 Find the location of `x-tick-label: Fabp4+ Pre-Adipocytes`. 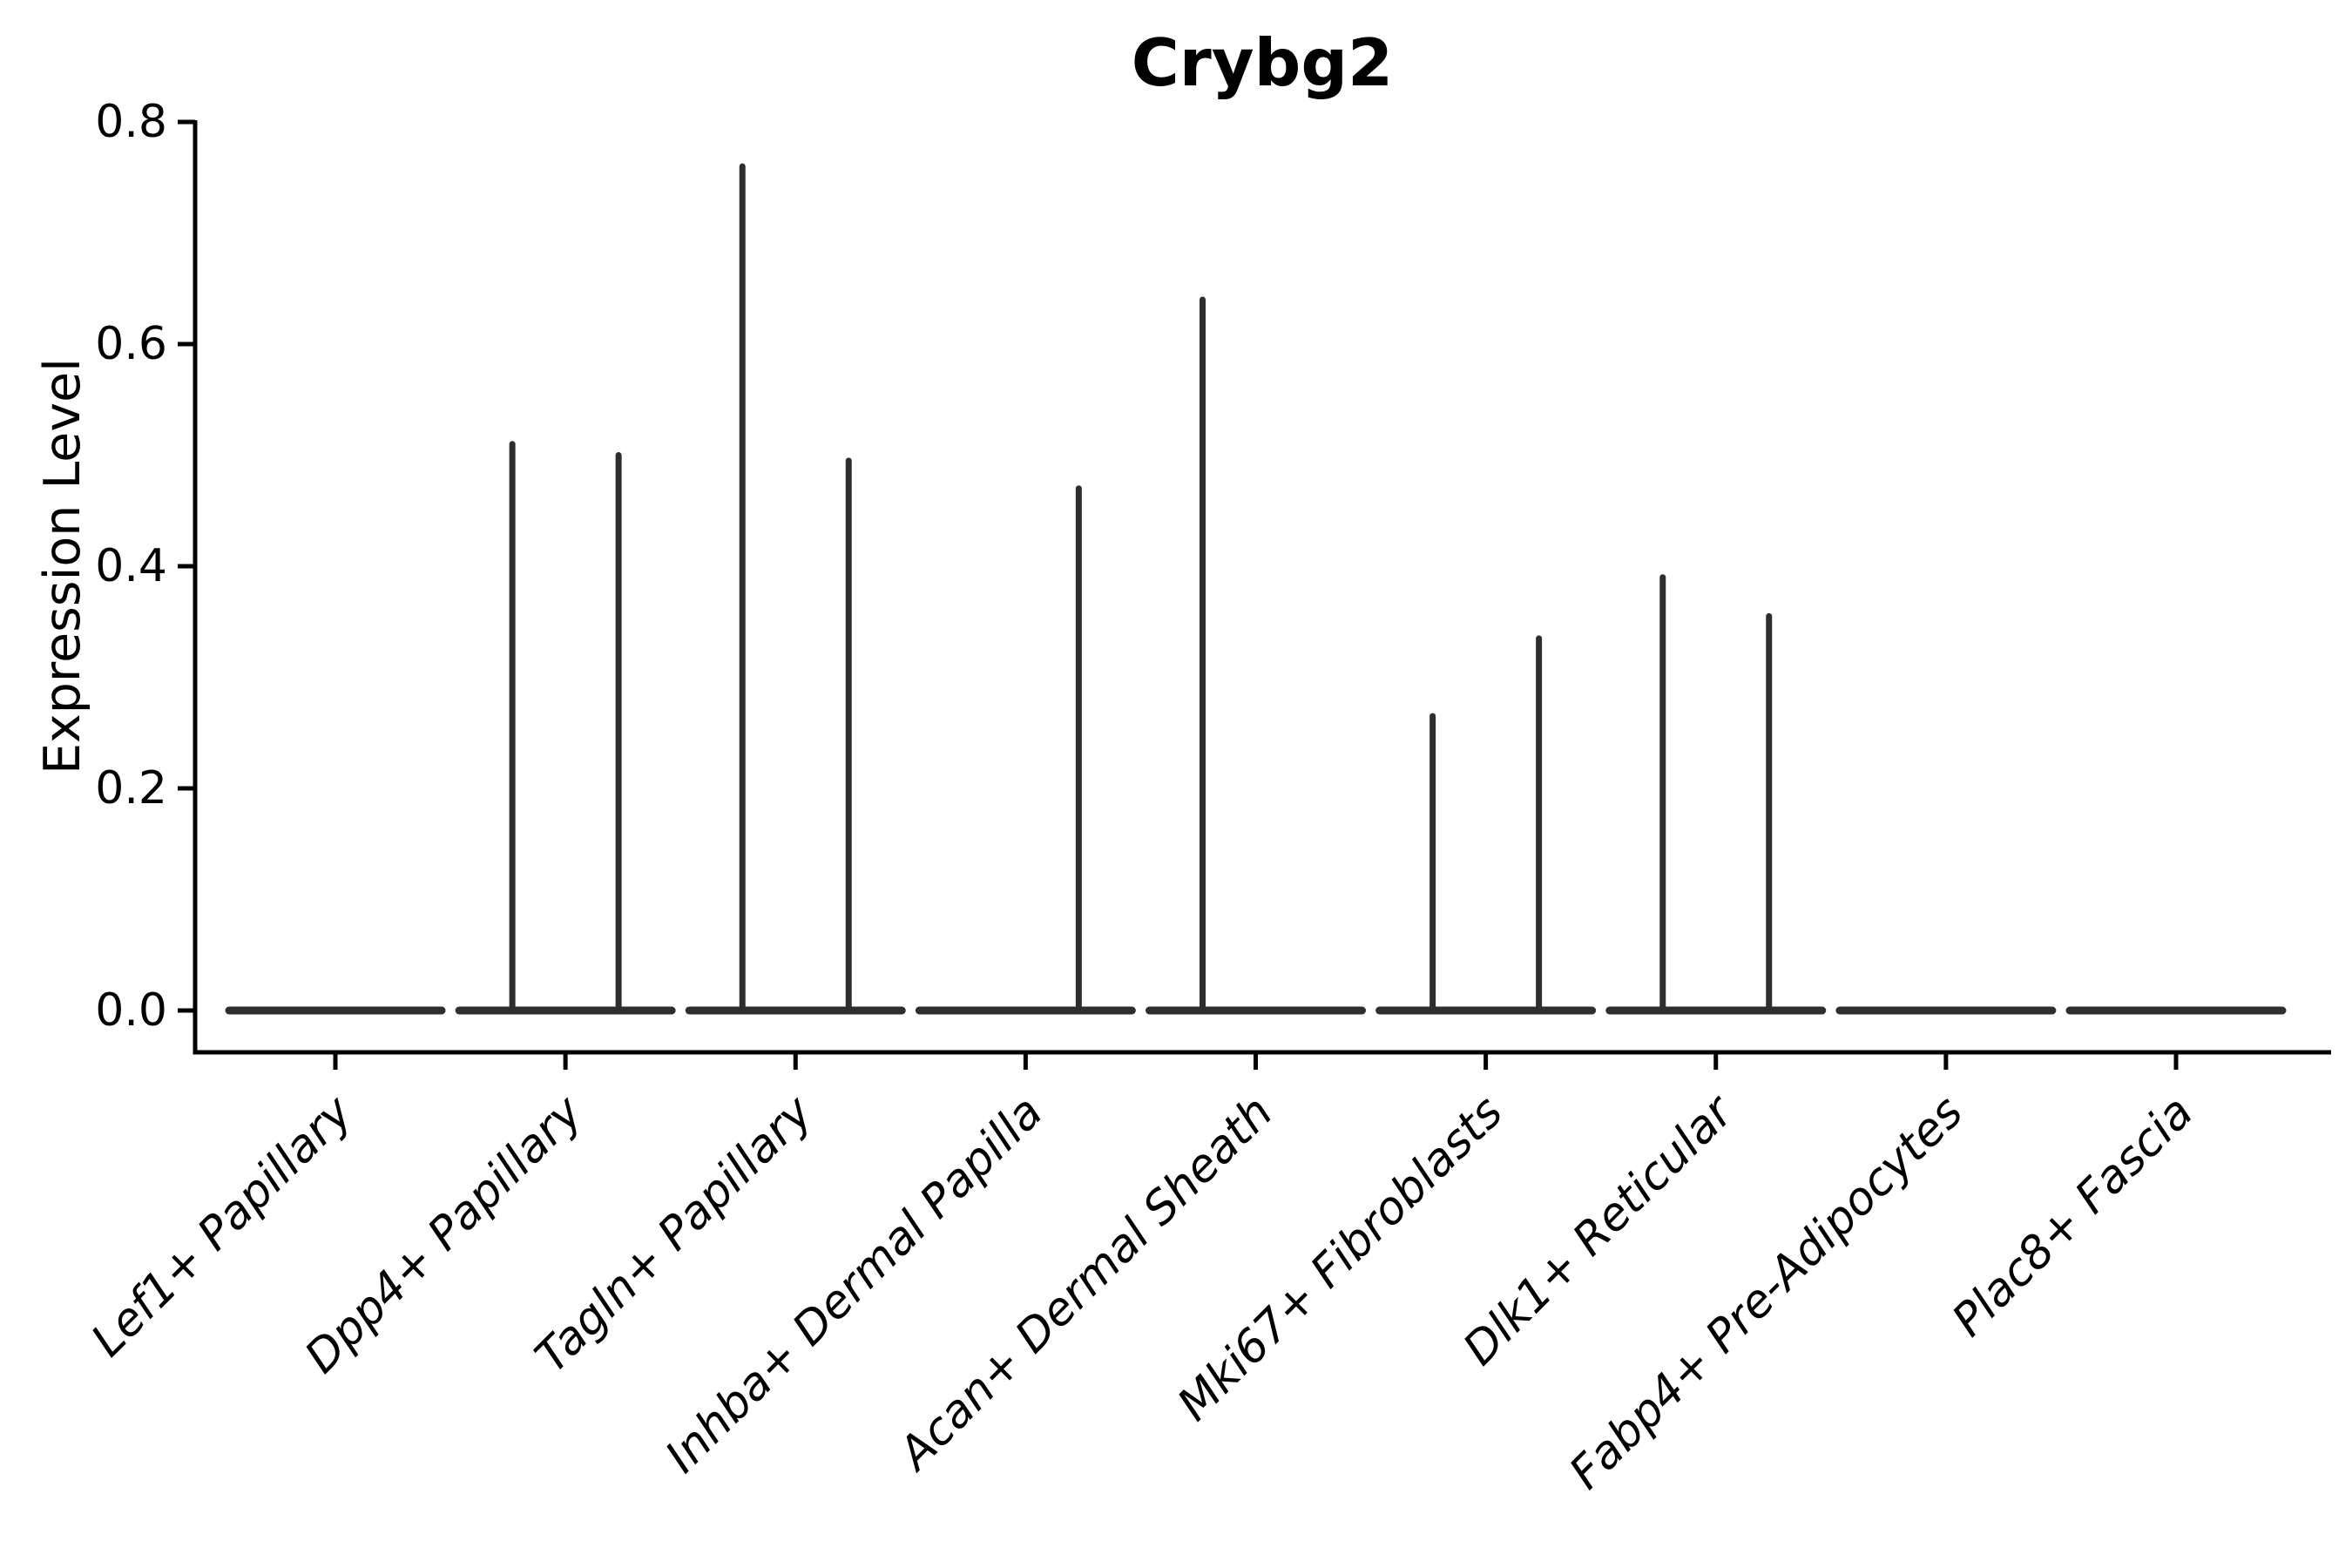

x-tick-label: Fabp4+ Pre-Adipocytes is located at coordinates (1766, 1293).